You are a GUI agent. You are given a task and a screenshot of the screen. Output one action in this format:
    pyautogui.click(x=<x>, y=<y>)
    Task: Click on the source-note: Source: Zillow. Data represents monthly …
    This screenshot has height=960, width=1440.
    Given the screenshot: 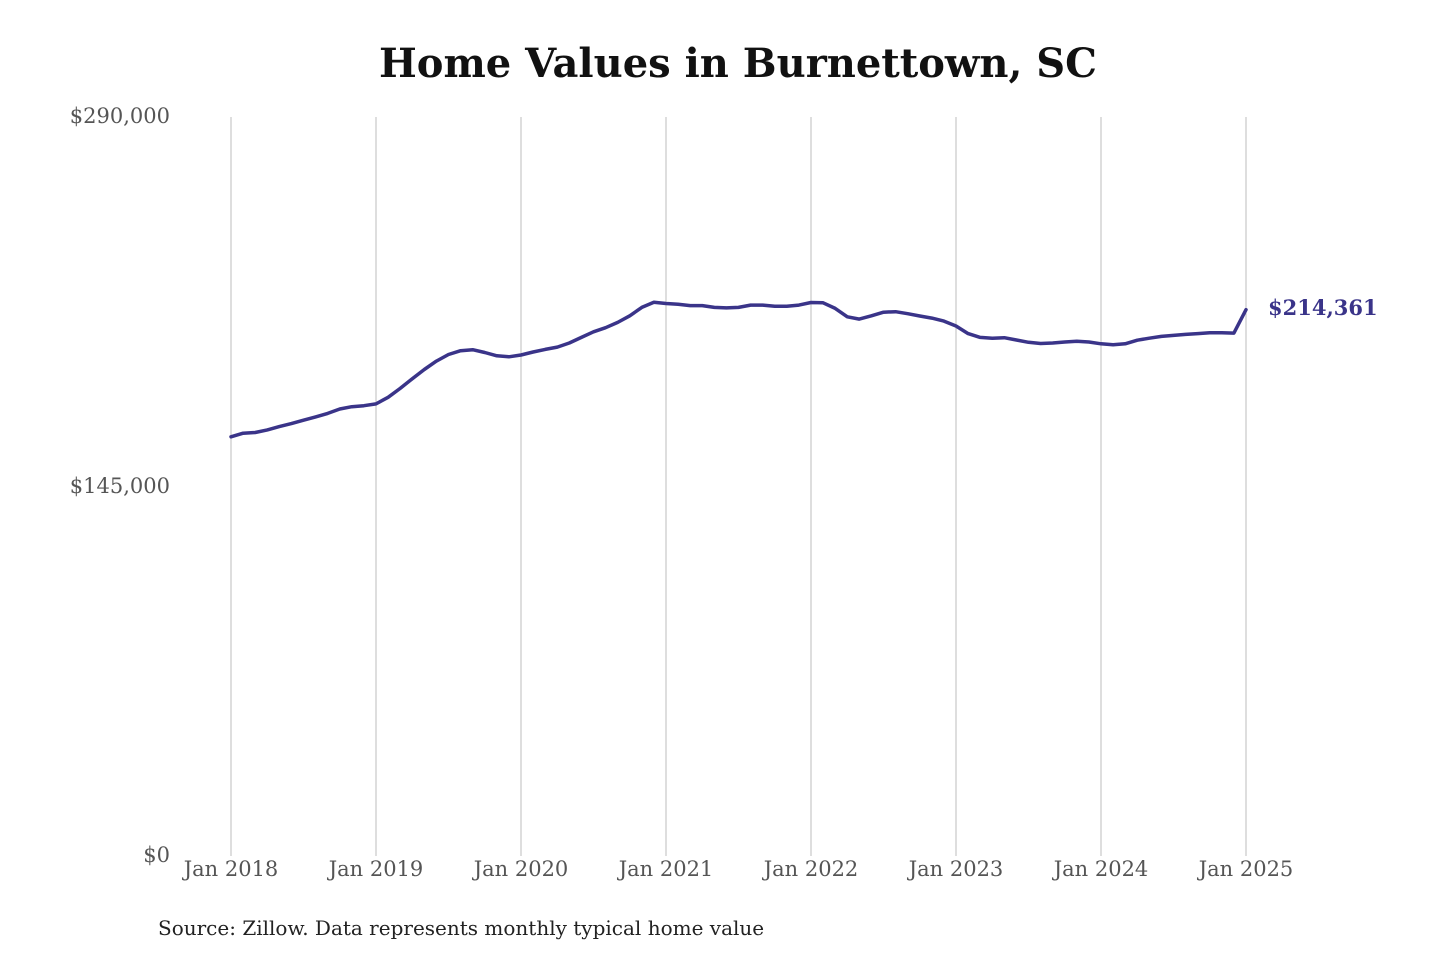 What is the action you would take?
    pyautogui.click(x=461, y=928)
    